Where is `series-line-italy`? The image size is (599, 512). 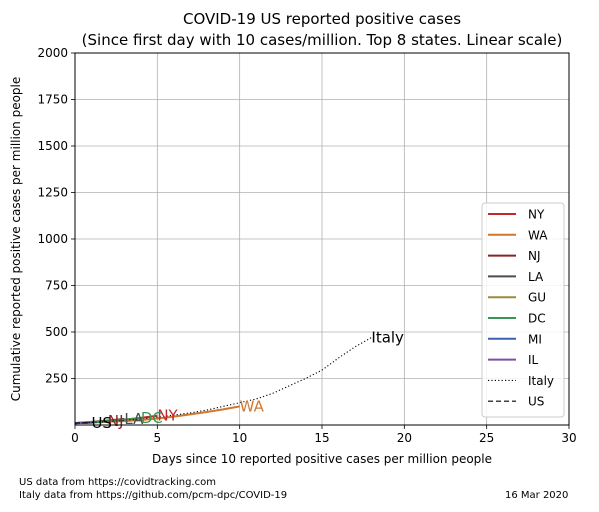 series-line-italy is located at coordinates (223, 380).